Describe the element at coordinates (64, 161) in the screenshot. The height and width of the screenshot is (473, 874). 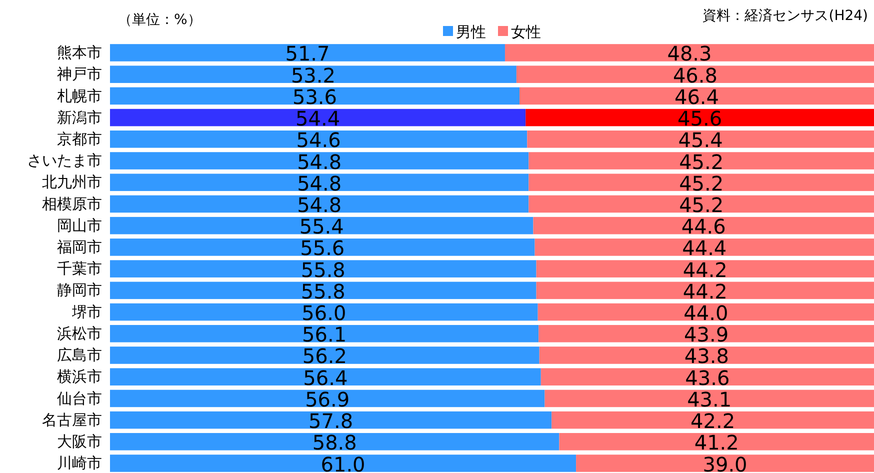
I see `y-tick-label: さいたま市` at that location.